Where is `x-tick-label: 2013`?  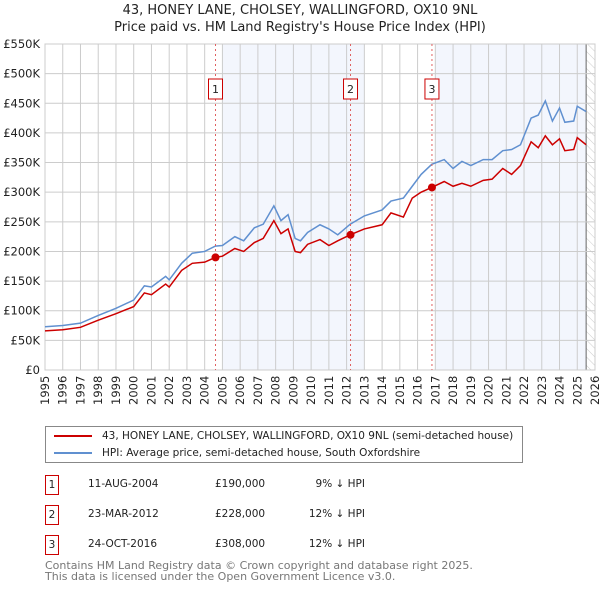
x-tick-label: 2013 is located at coordinates (364, 390).